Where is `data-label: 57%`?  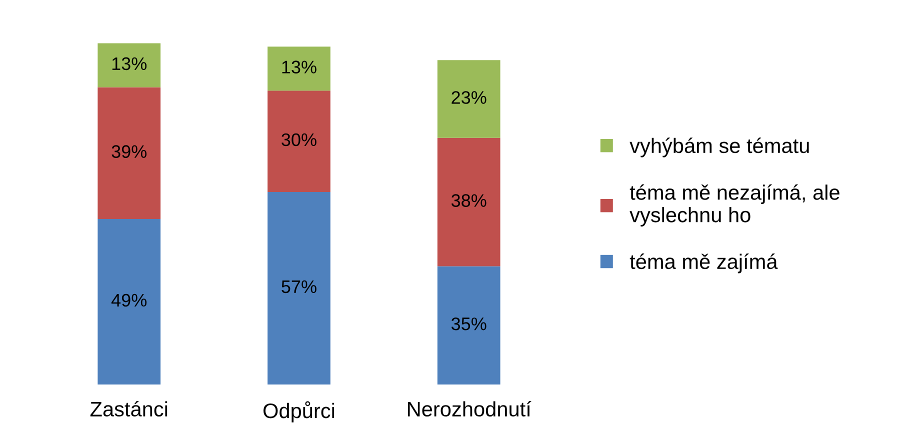 data-label: 57% is located at coordinates (299, 287).